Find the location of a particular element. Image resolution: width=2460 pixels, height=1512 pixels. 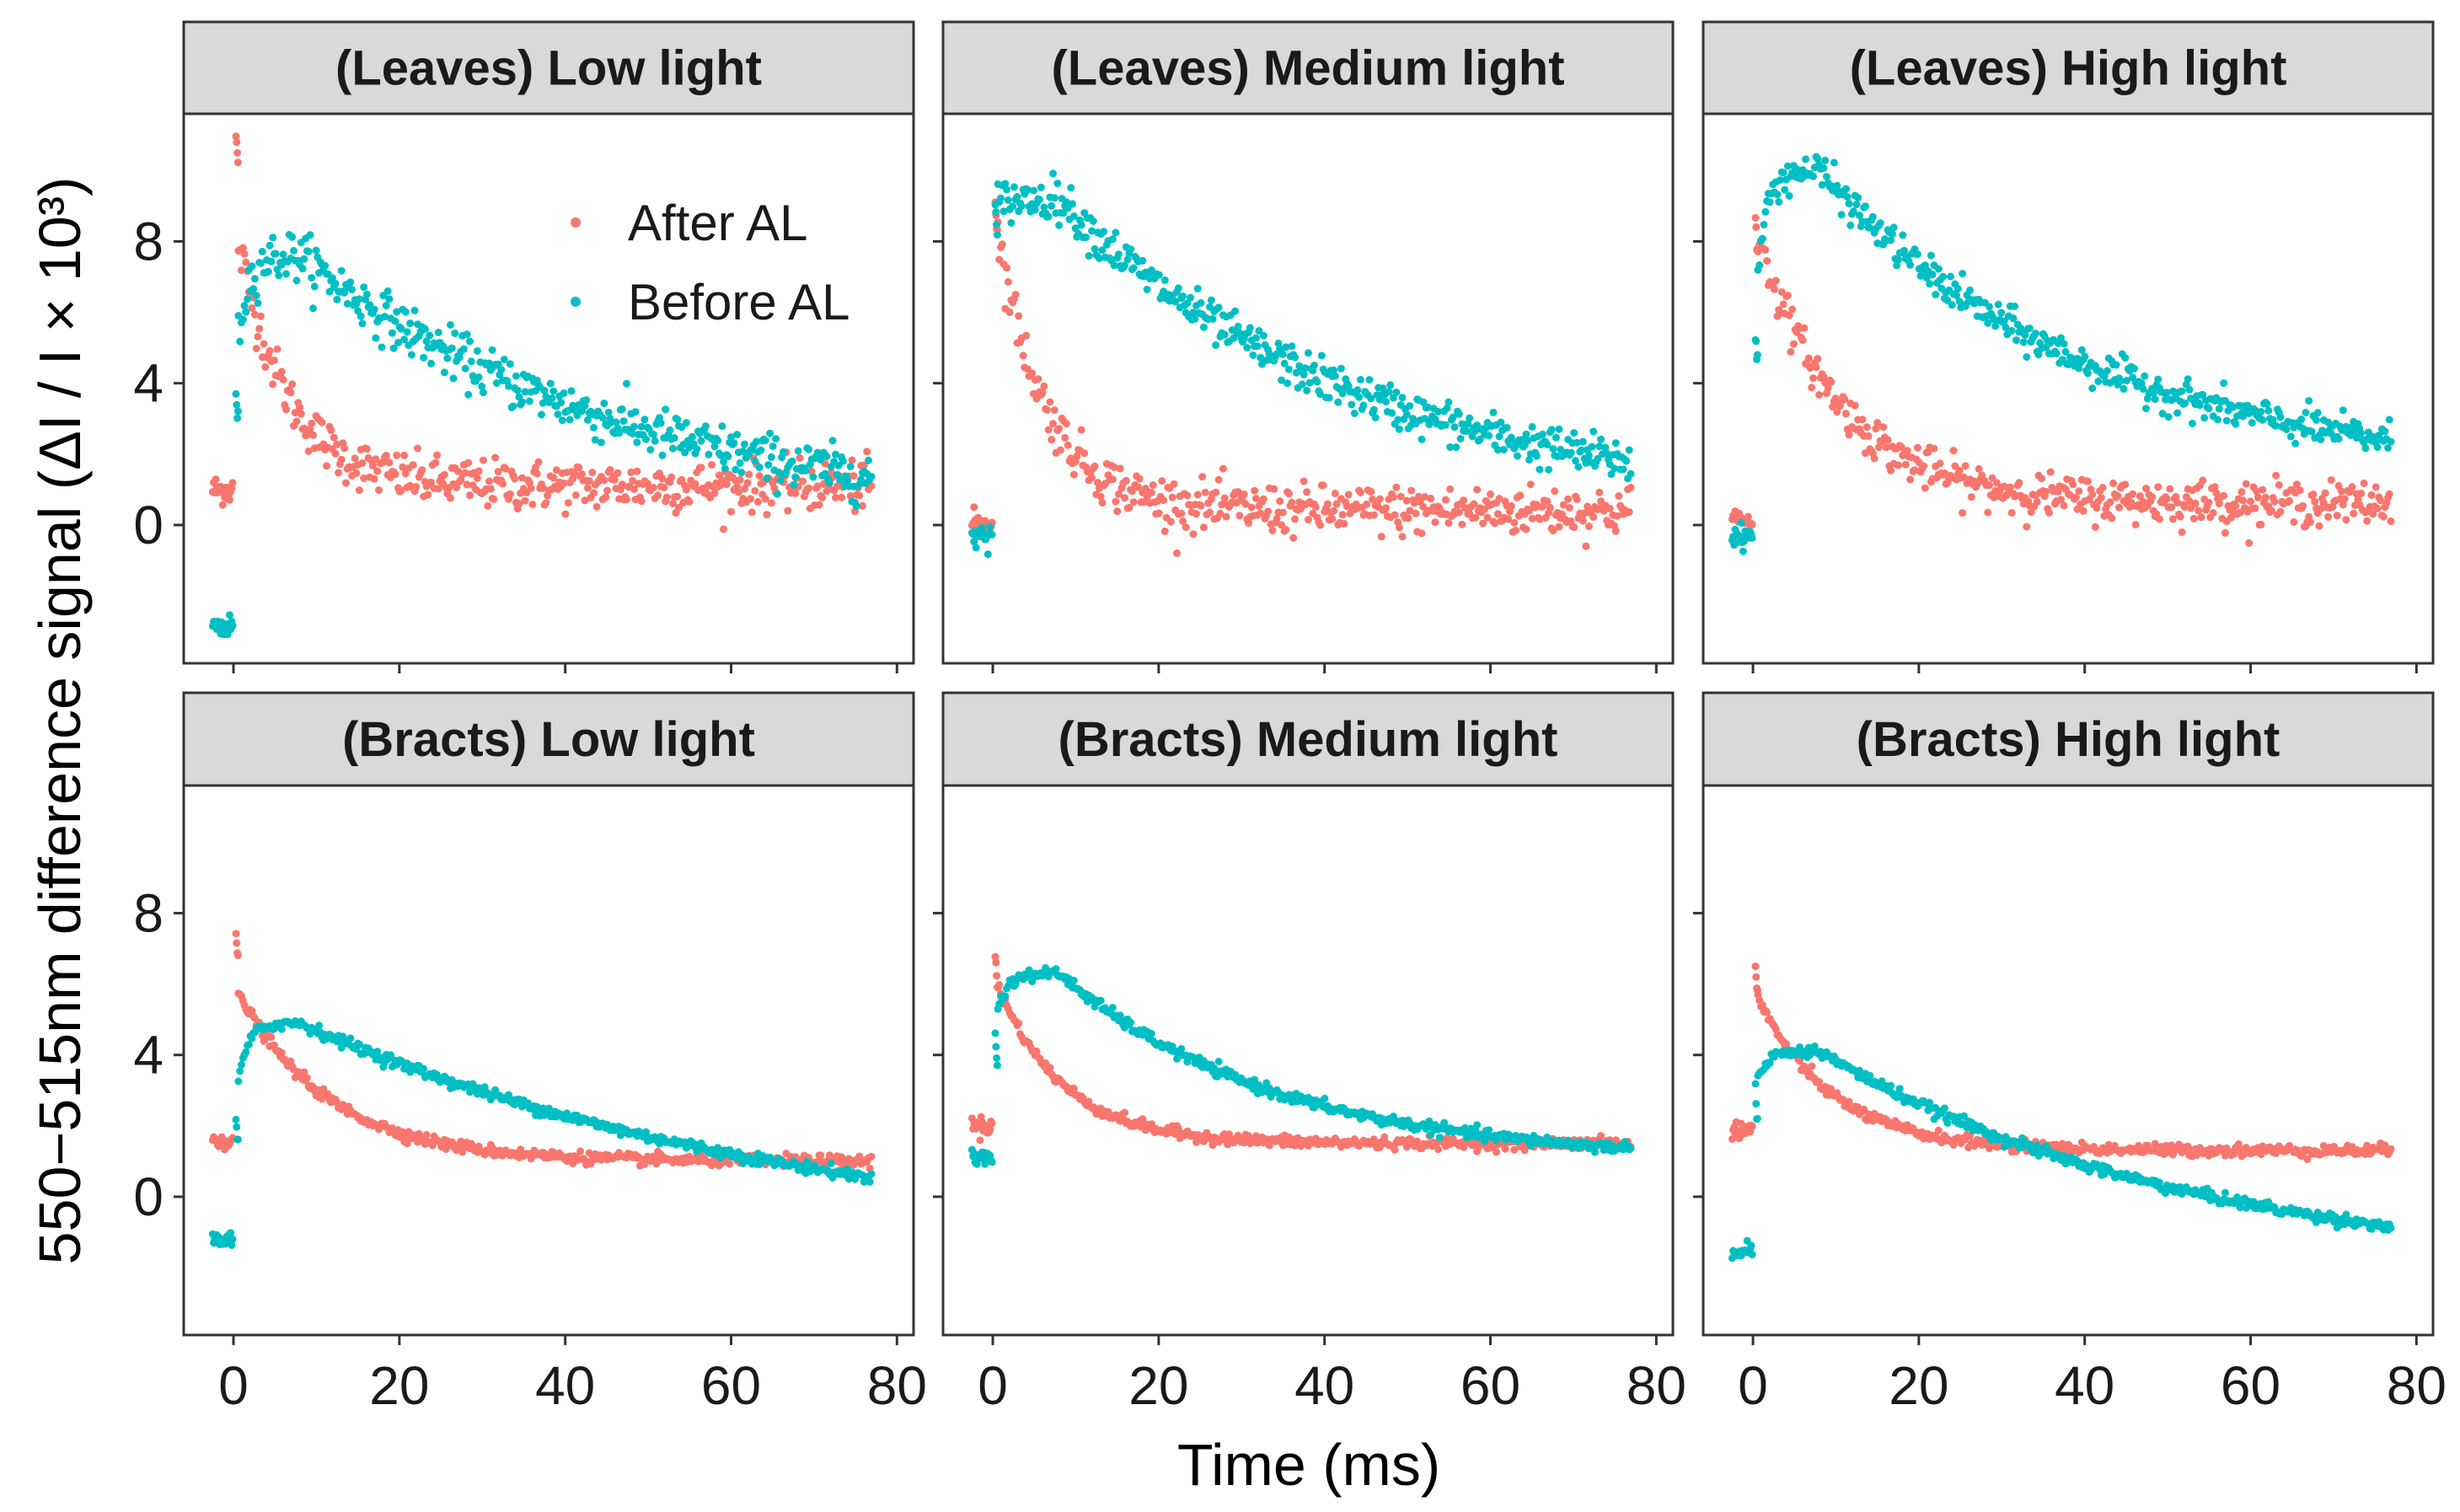

panel-leaves-high-light: (Leaves) High light is located at coordinates (2064, 346).